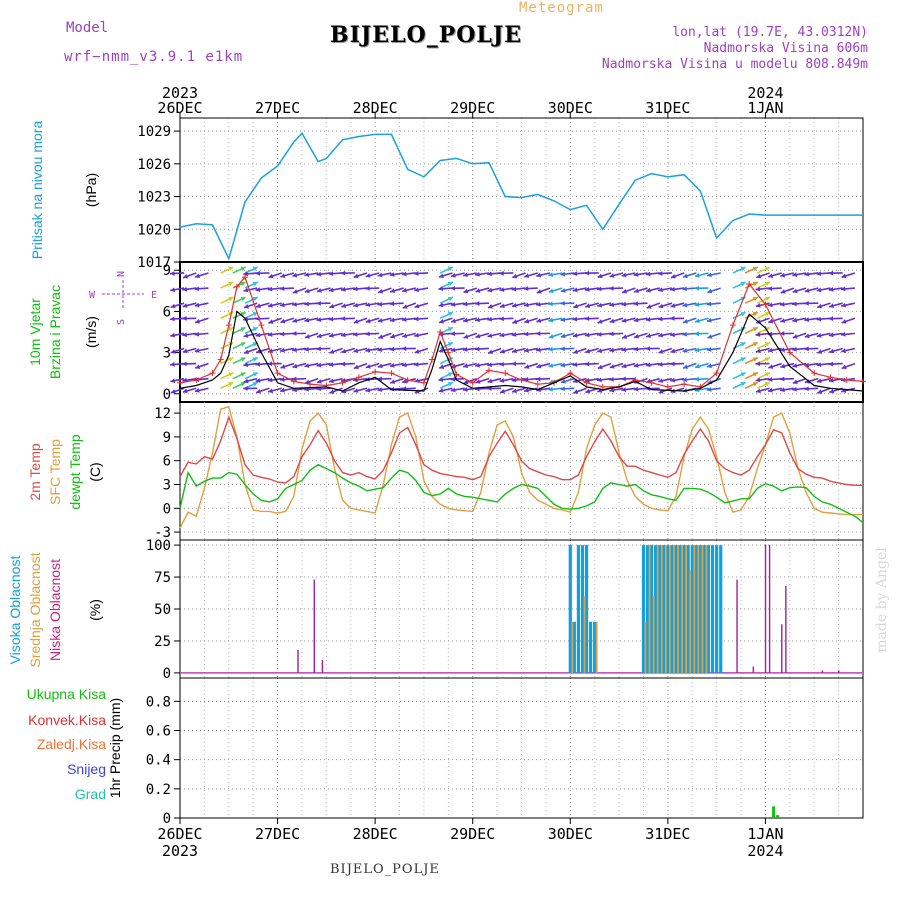  I want to click on compass-n: N, so click(121, 274).